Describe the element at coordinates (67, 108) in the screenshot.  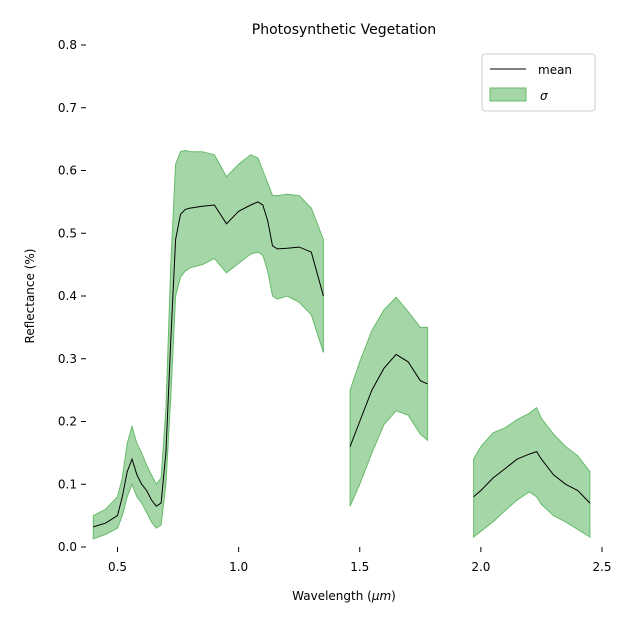
I see `y-tick-label: 0.7` at that location.